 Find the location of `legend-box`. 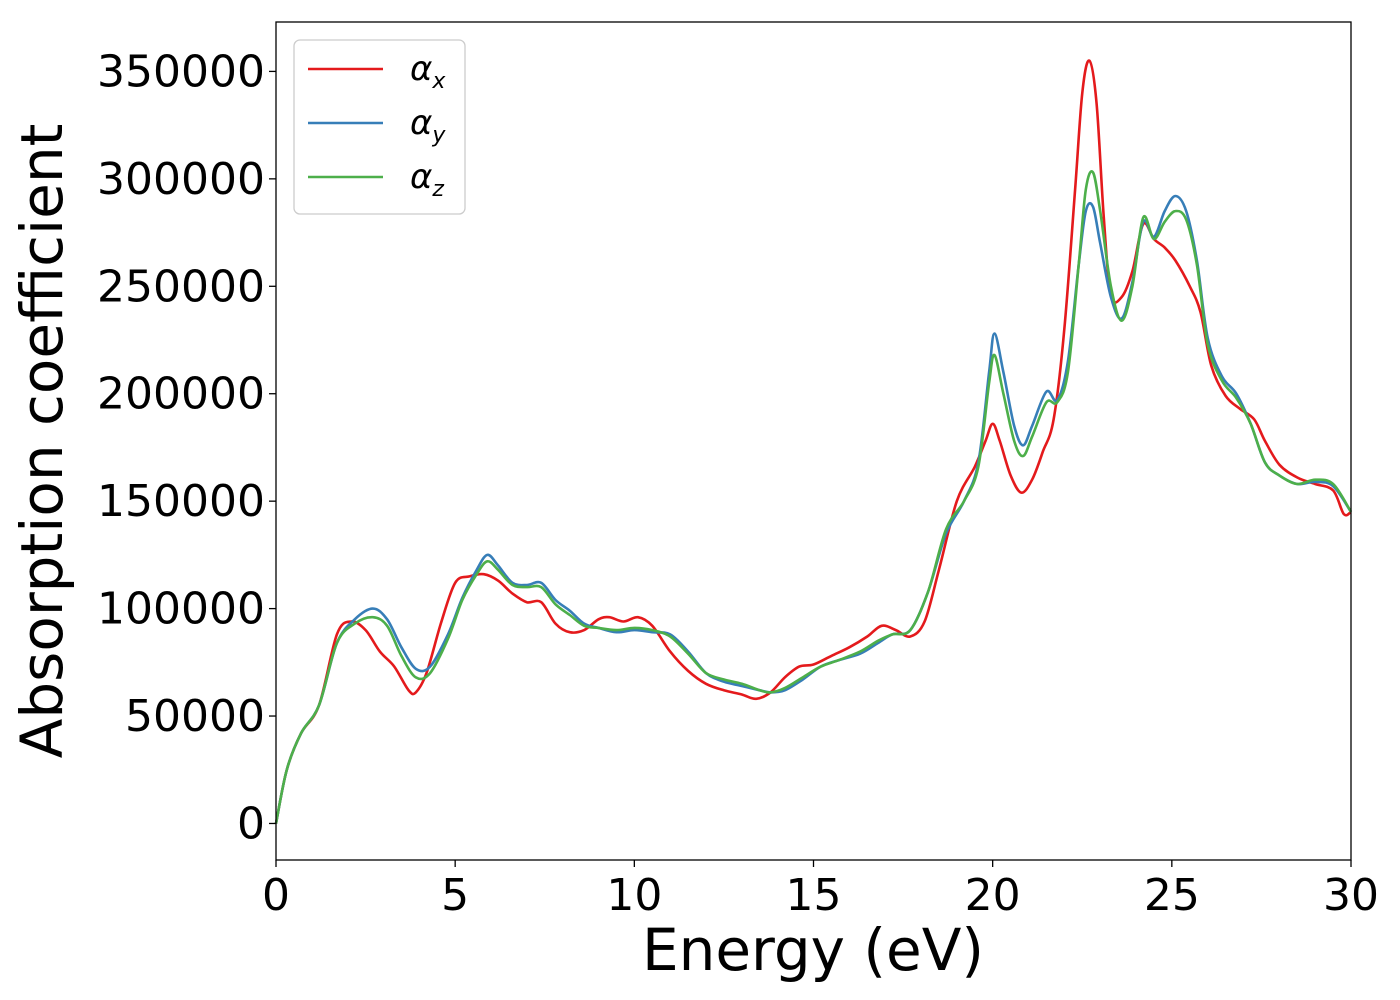

legend-box is located at coordinates (379, 127).